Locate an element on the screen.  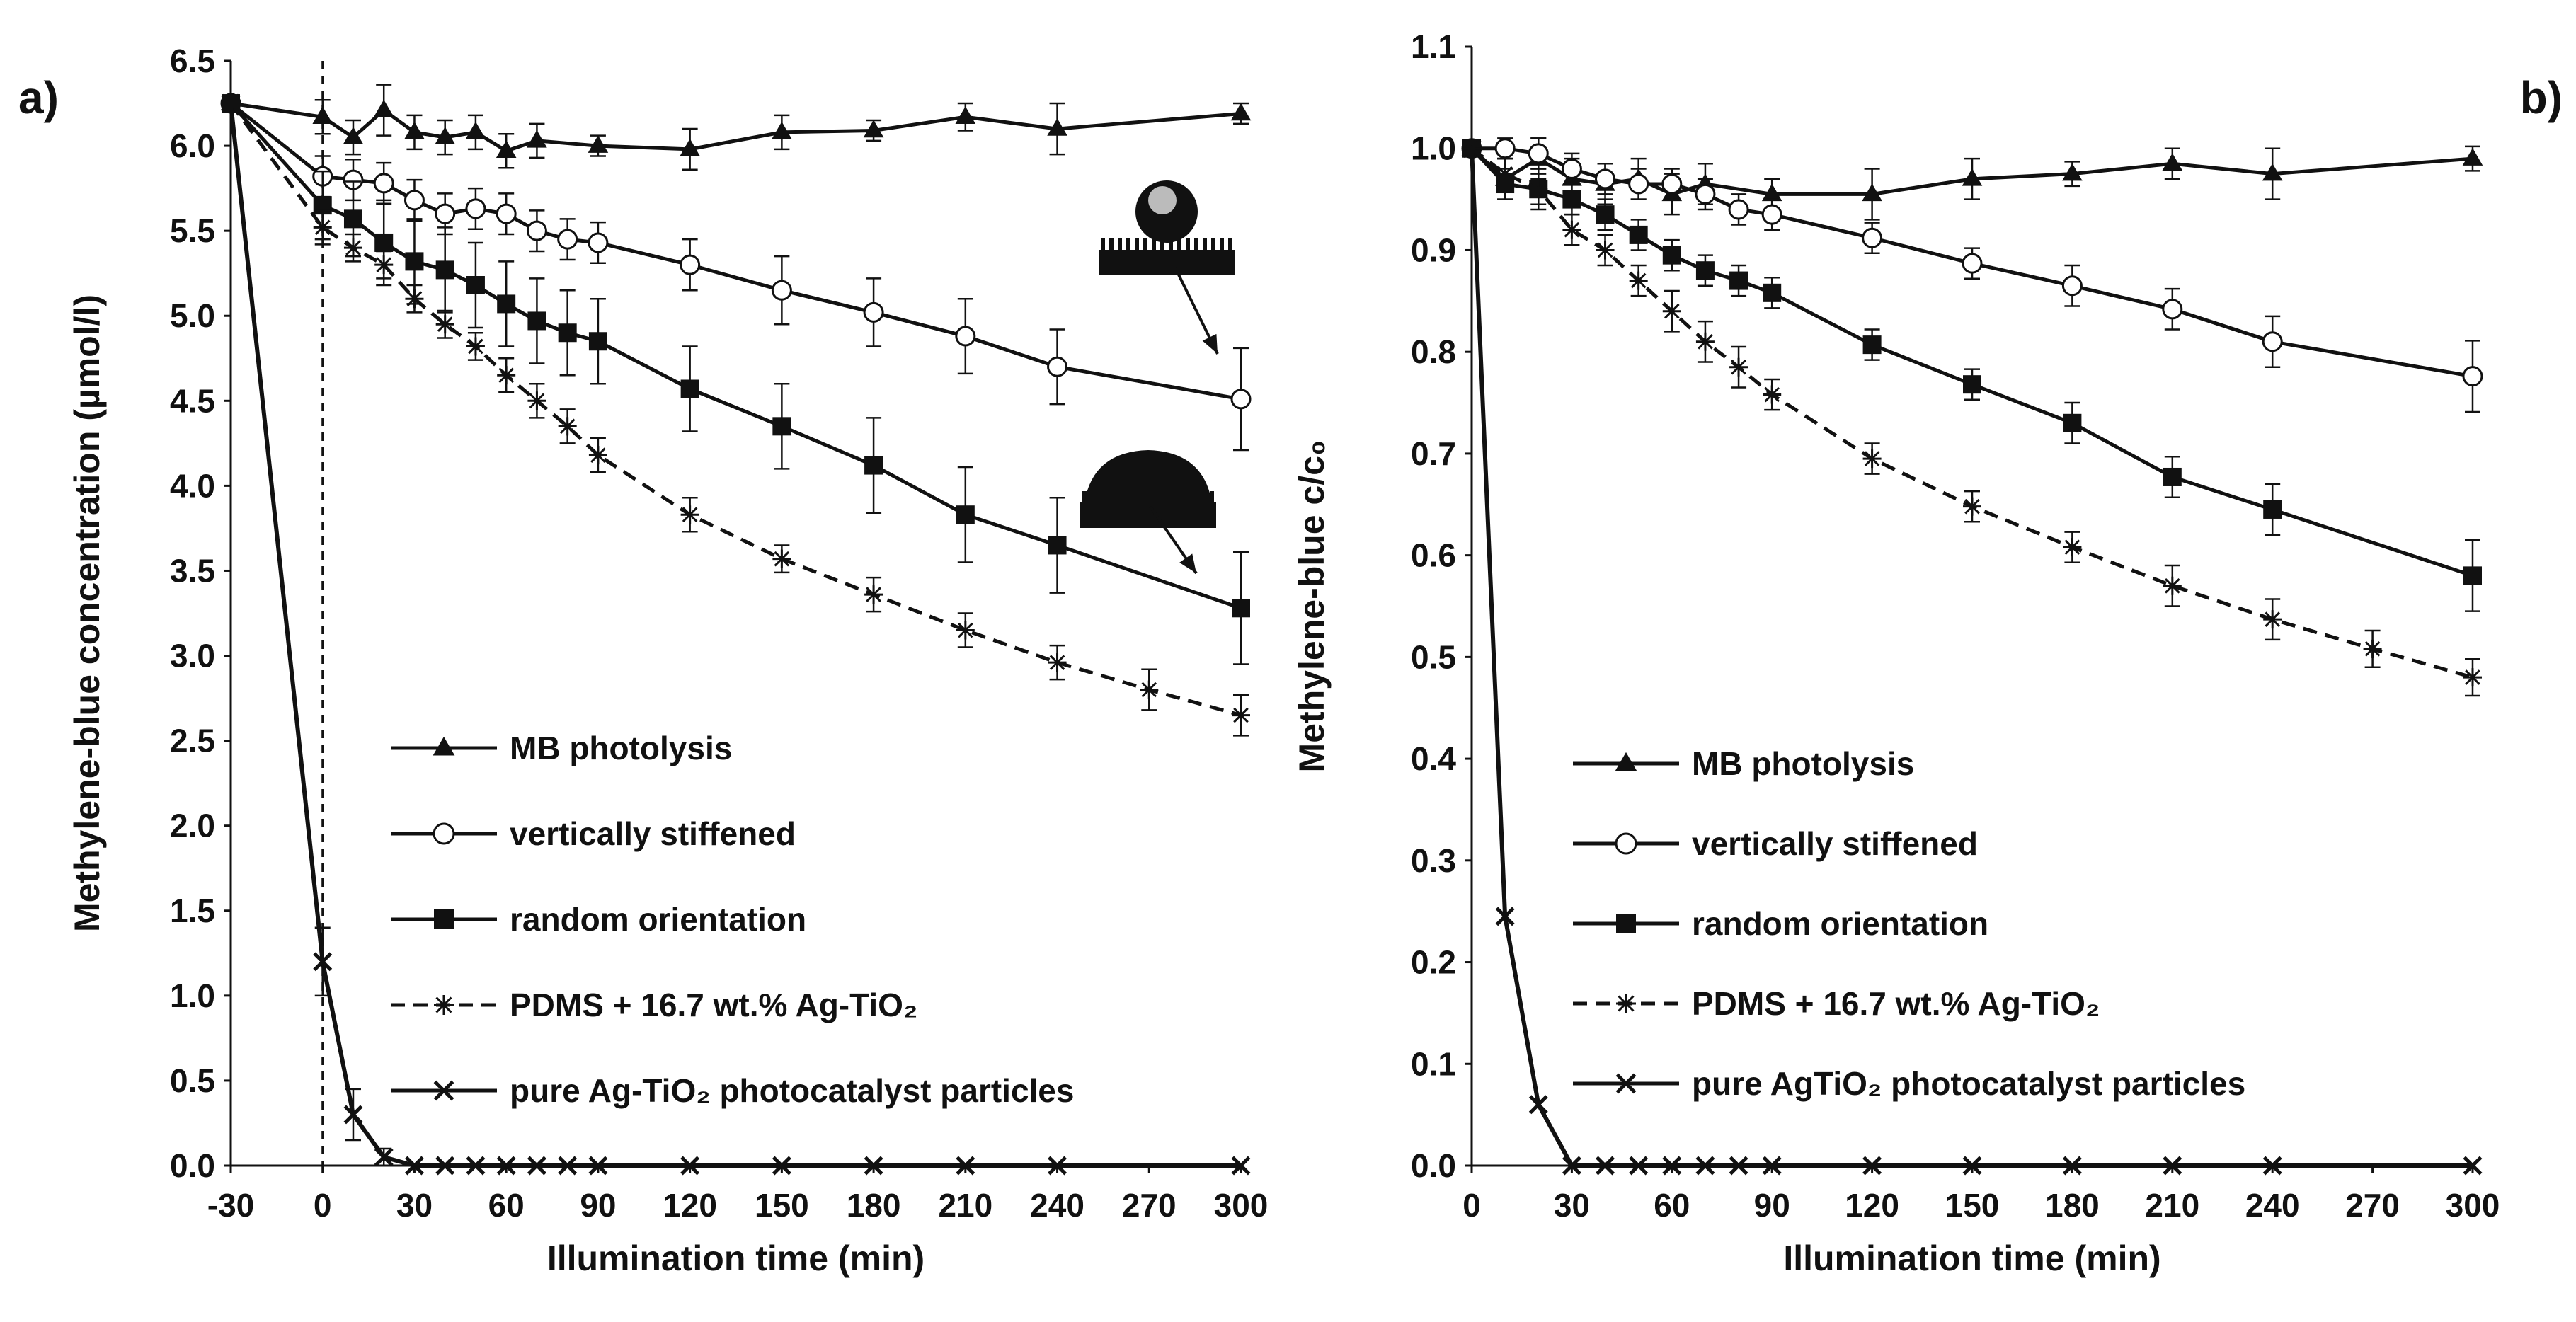
y-tick-label: 3.0 is located at coordinates (192, 656).